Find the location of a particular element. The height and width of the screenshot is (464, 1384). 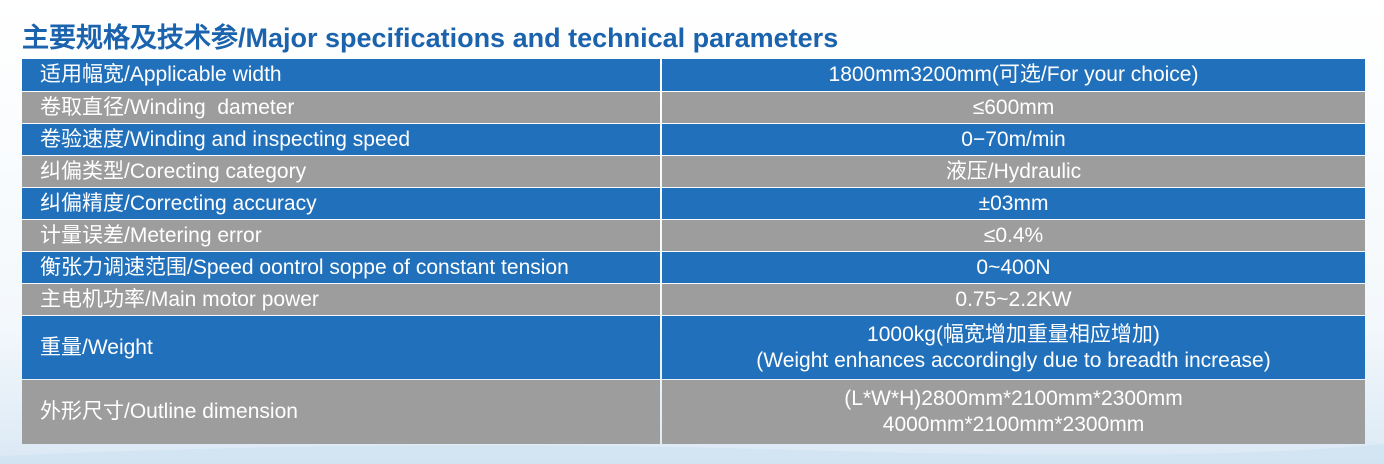

row-label: 纠偏类型/Corecting category is located at coordinates (341, 171).